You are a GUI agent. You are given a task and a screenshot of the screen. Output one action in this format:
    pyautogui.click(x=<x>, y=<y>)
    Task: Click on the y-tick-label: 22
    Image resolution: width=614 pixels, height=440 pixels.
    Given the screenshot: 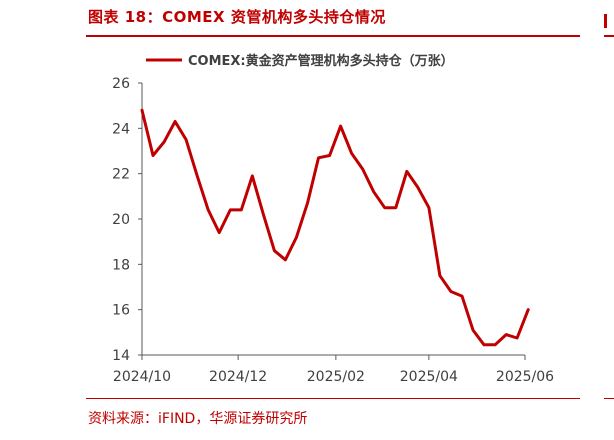 What is the action you would take?
    pyautogui.click(x=121, y=175)
    